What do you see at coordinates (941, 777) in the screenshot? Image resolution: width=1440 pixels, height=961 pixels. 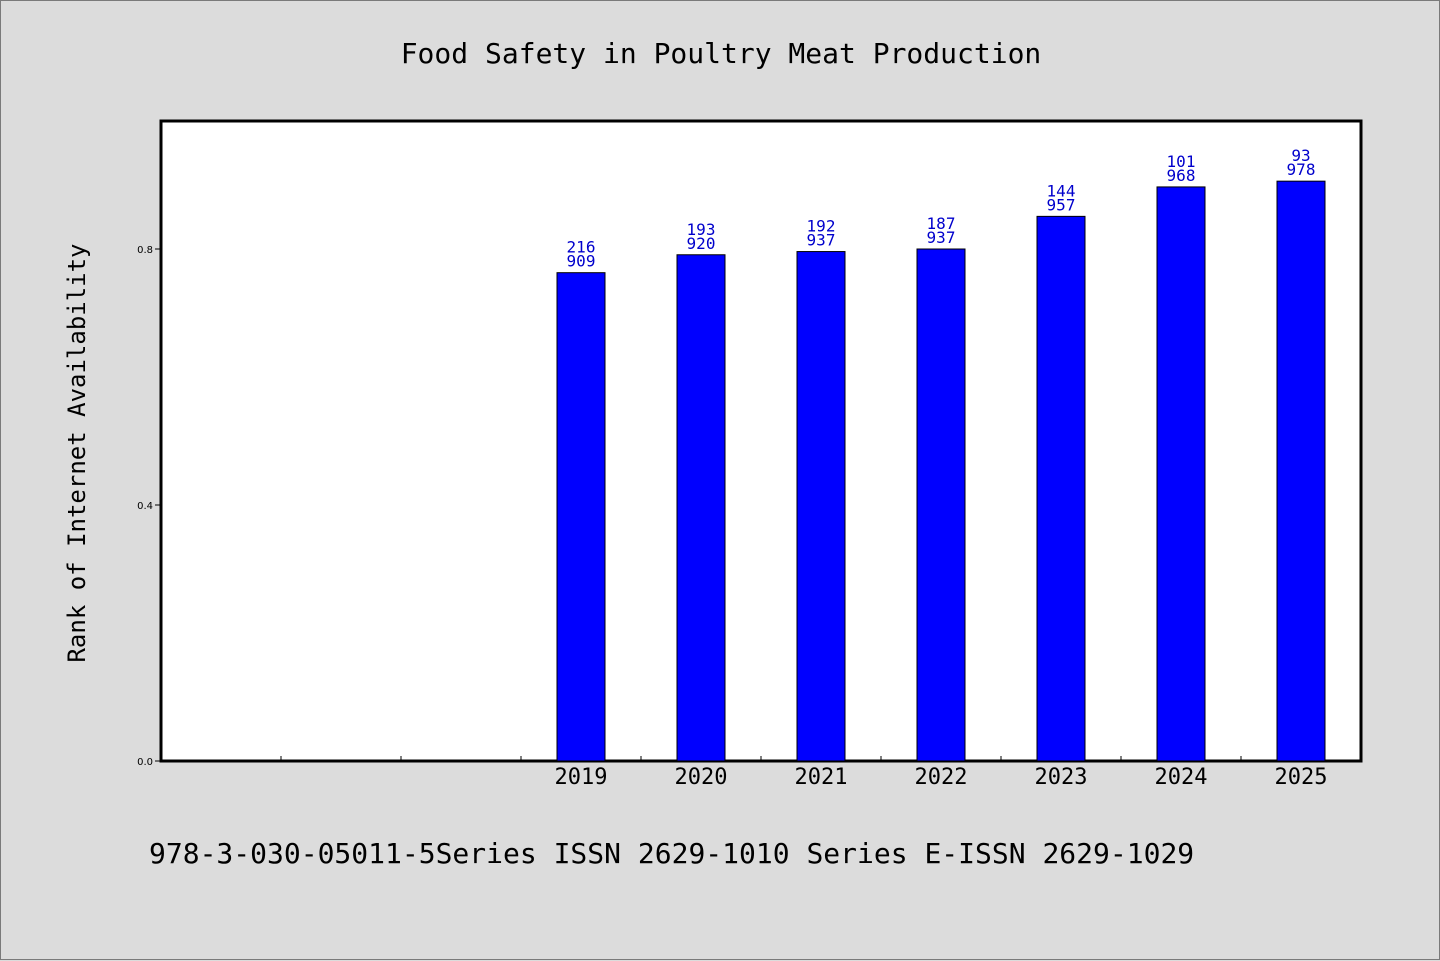 I see `x-tick-label: 2022` at bounding box center [941, 777].